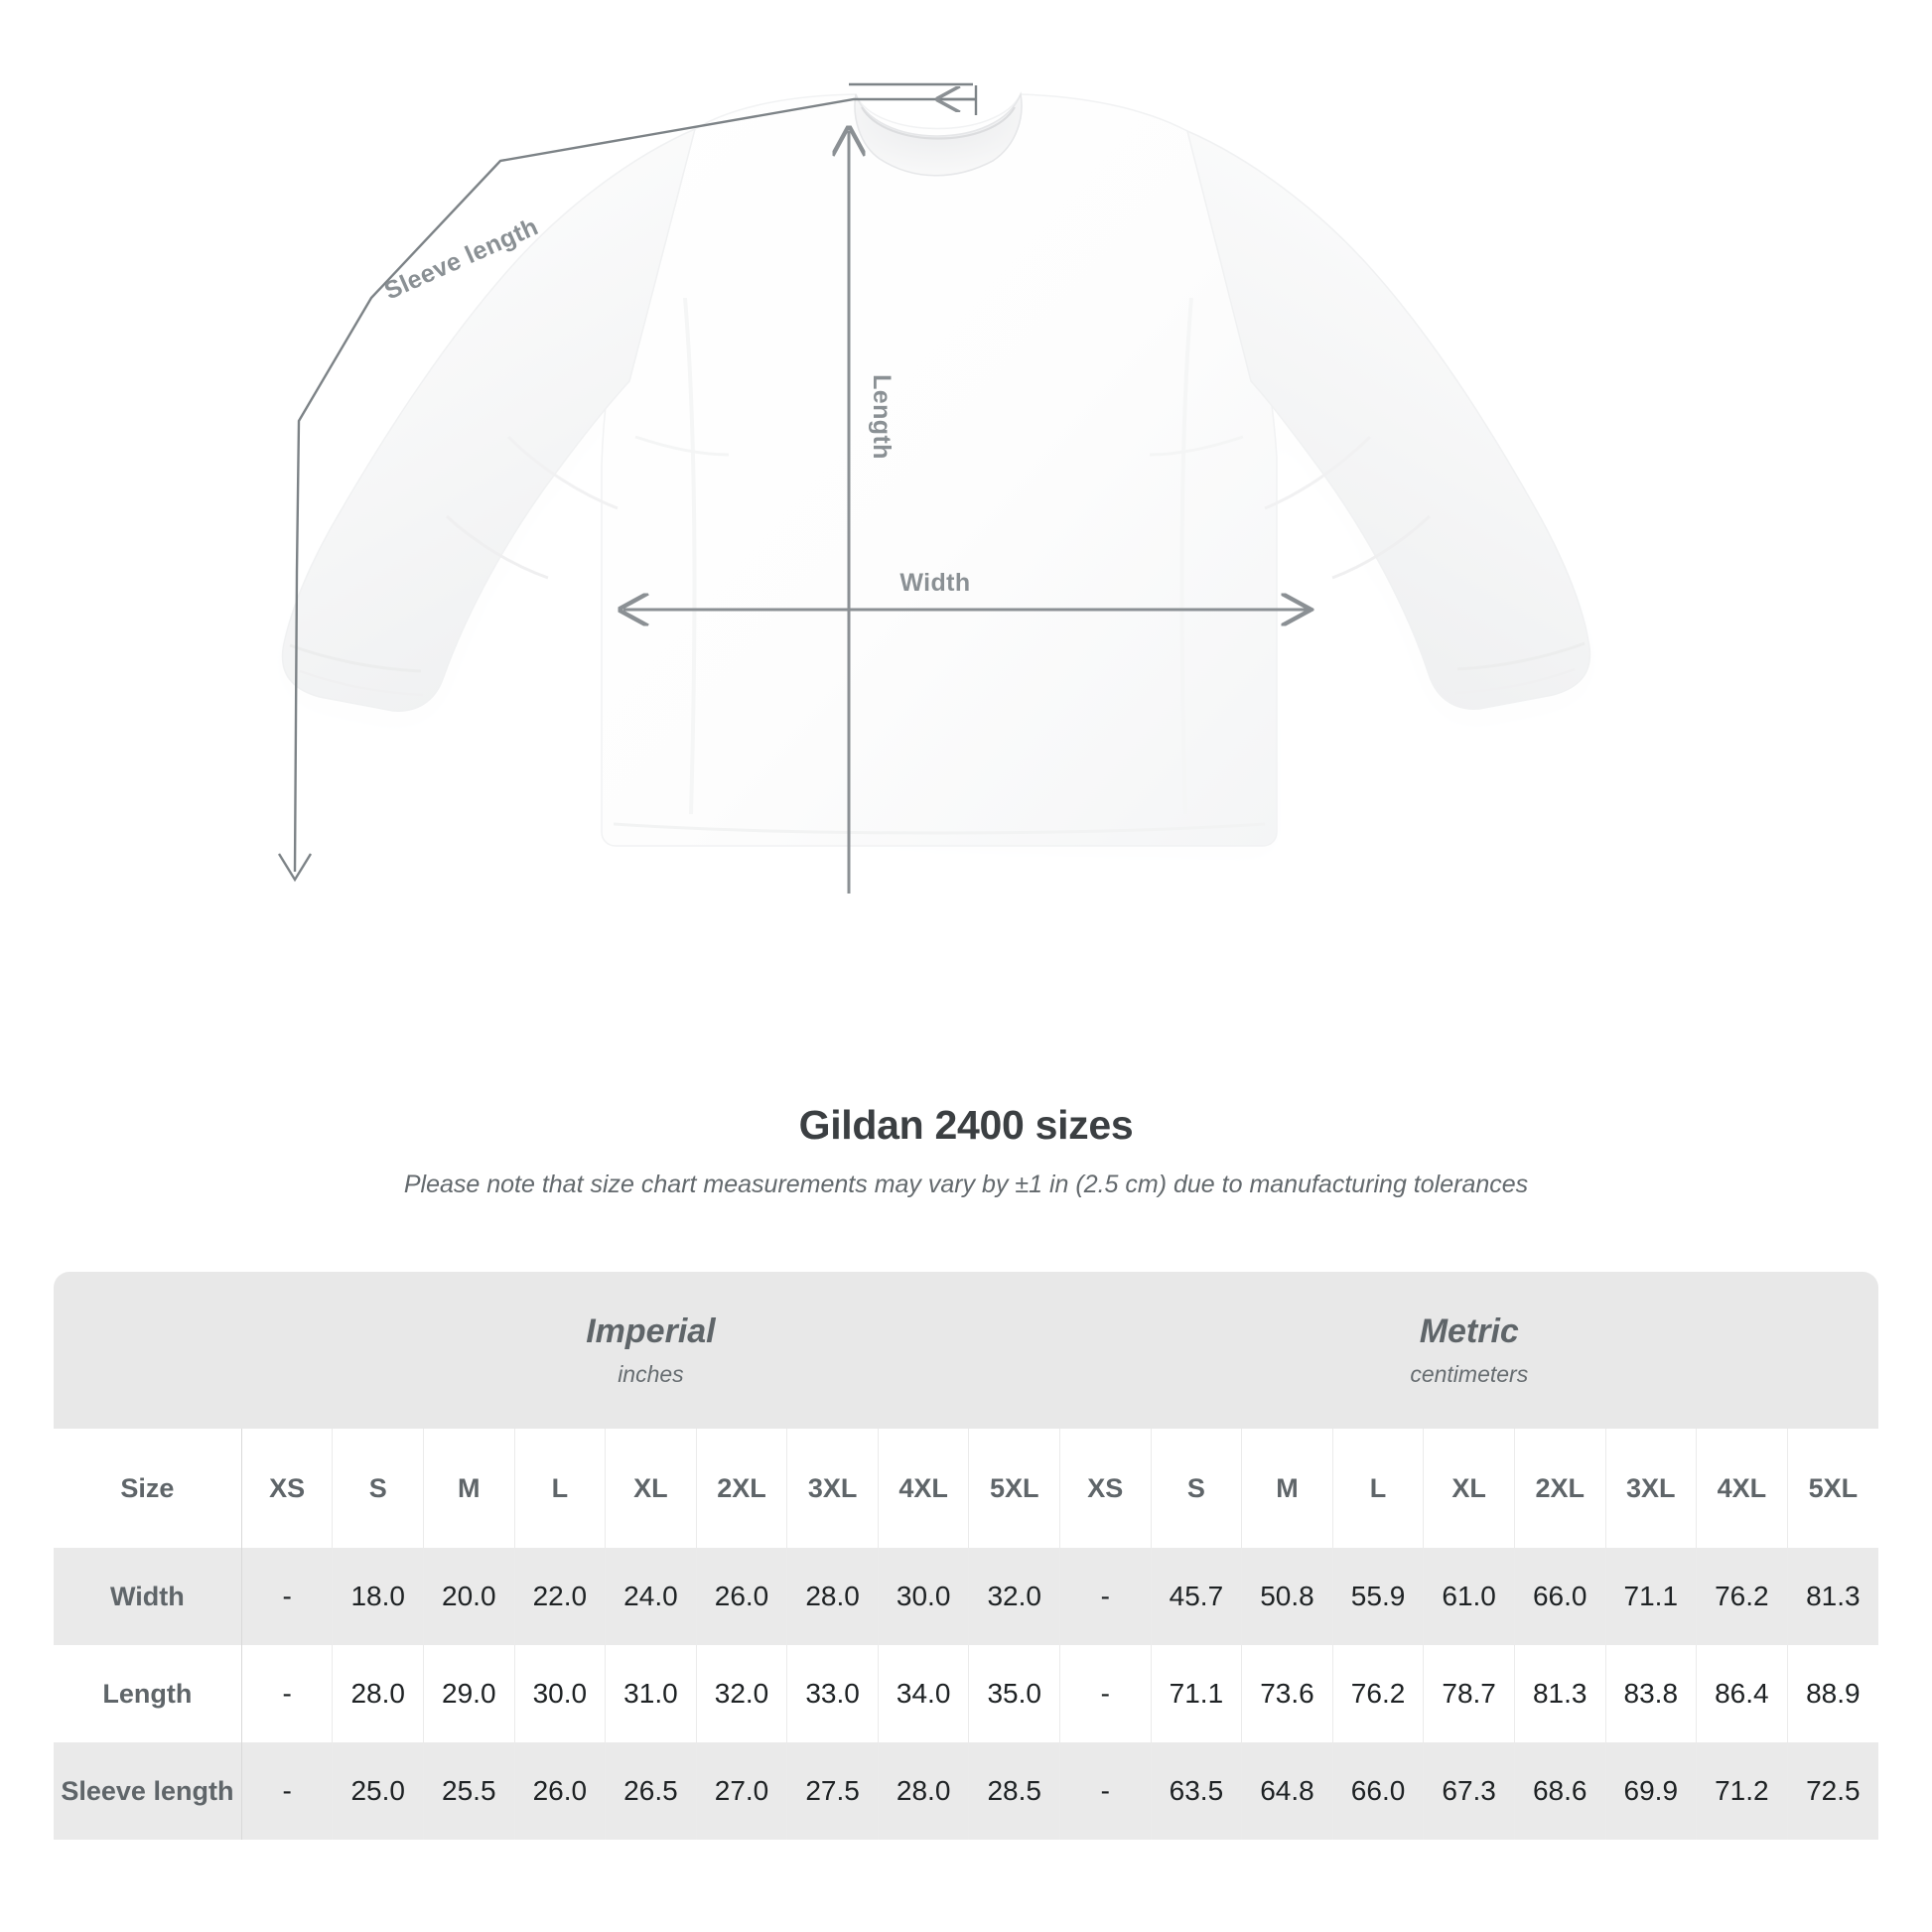  I want to click on cell-width-metric-4xl: 76.2, so click(1742, 1597).